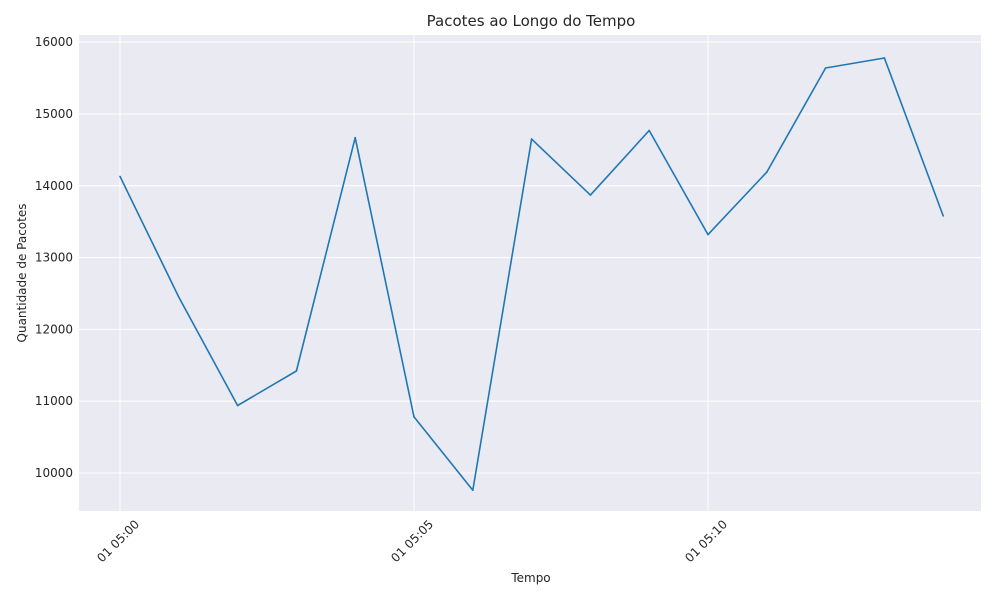 This screenshot has height=600, width=1000. Describe the element at coordinates (118, 541) in the screenshot. I see `x-tick-label: 01 05:00` at that location.